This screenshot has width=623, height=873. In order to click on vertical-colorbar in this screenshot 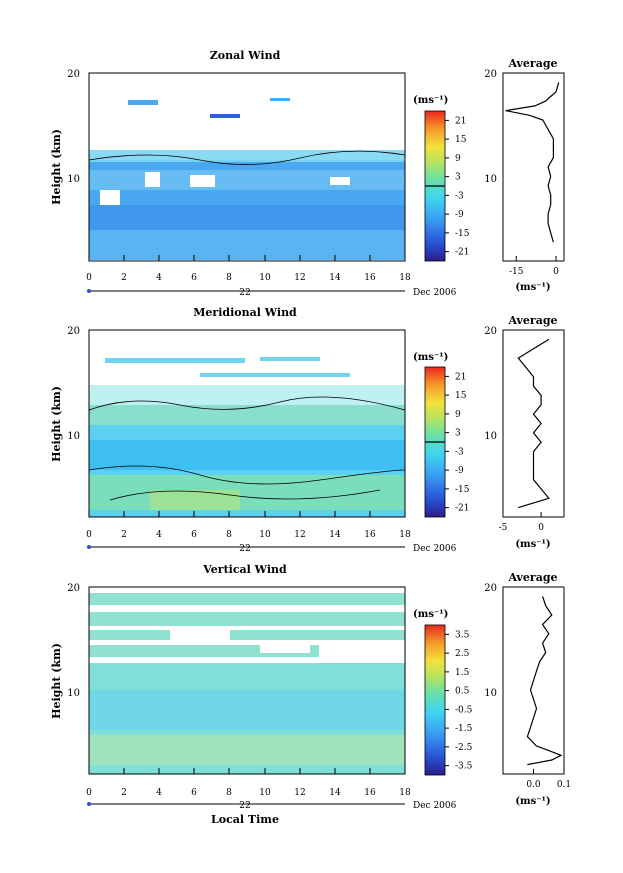, I will do `click(435, 700)`.